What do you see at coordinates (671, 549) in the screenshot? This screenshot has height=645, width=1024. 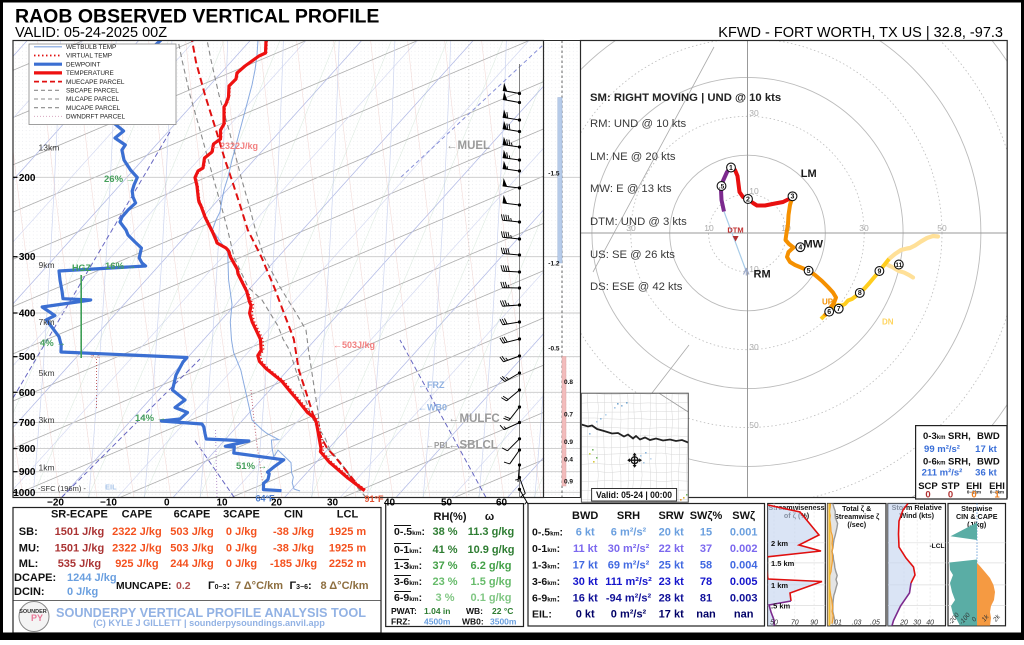 I see `svg-text: 22 kt` at bounding box center [671, 549].